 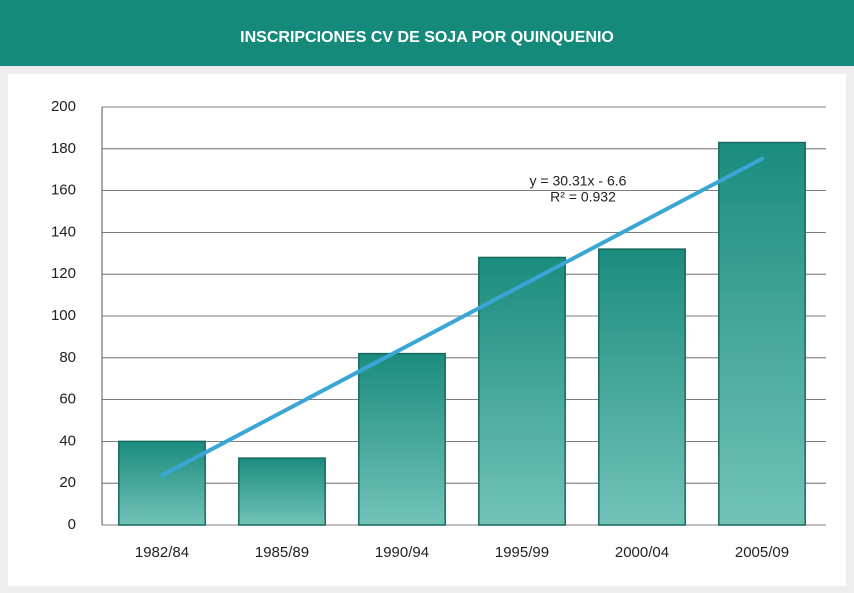 What do you see at coordinates (63, 106) in the screenshot?
I see `y-tick-label: 200` at bounding box center [63, 106].